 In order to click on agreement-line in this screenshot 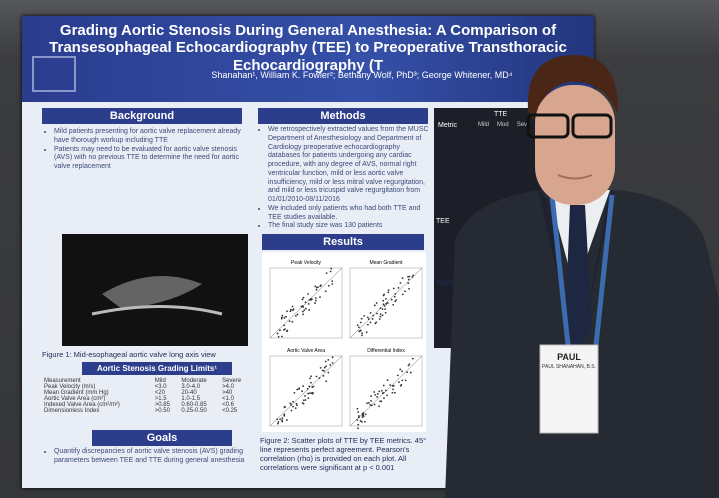, I will do `click(306, 391)`.